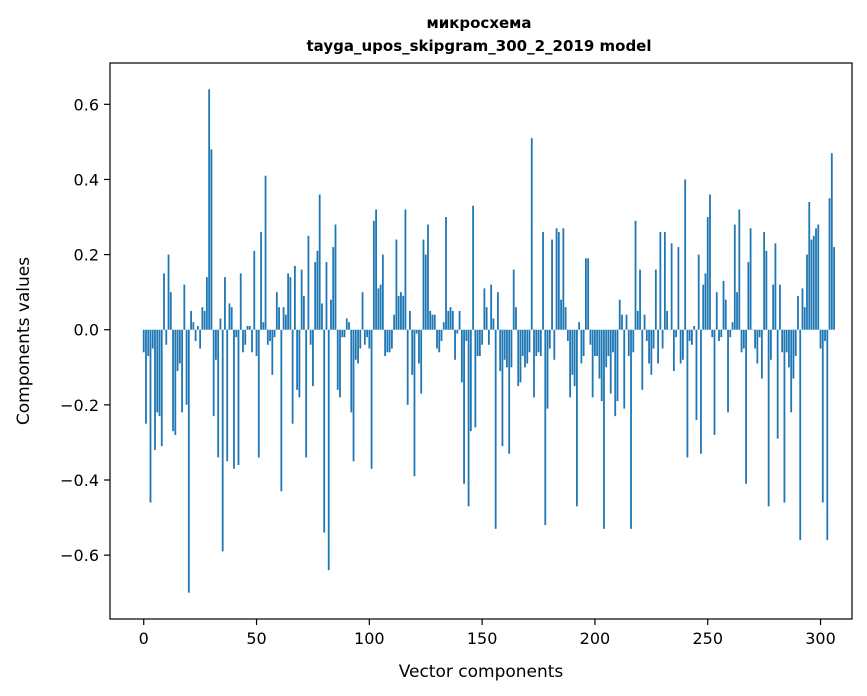 The height and width of the screenshot is (696, 867). What do you see at coordinates (369, 638) in the screenshot?
I see `x-tick-label: 100` at bounding box center [369, 638].